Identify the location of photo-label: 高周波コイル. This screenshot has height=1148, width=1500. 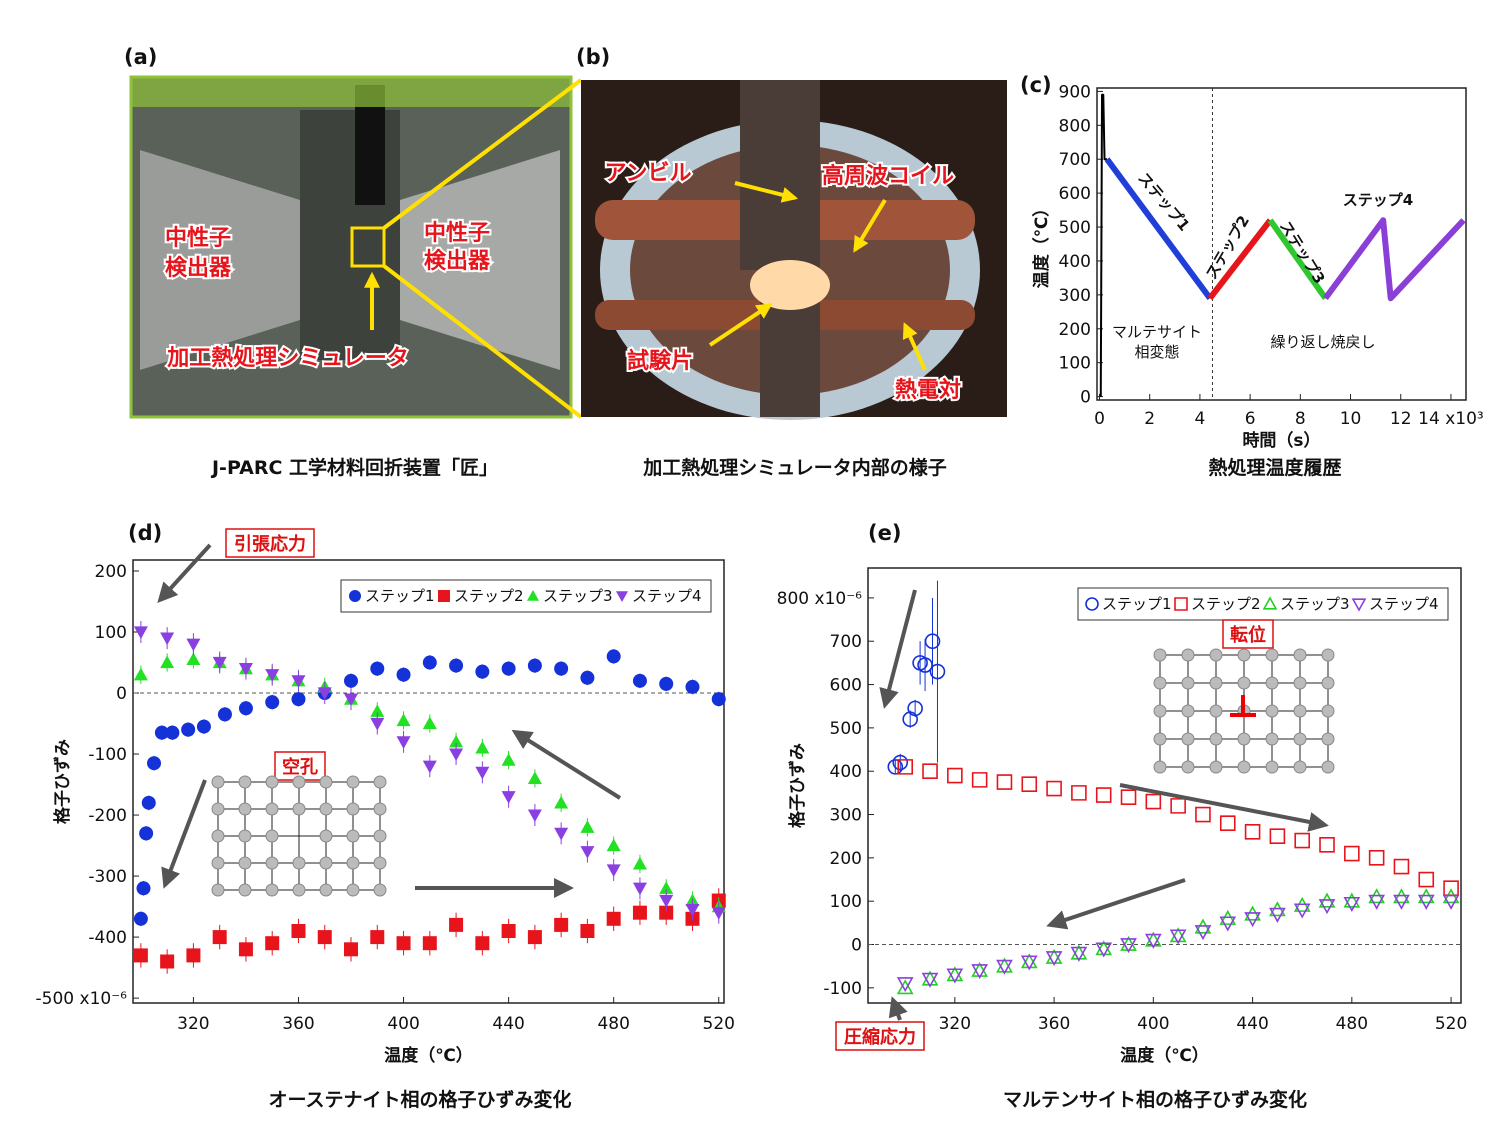
(888, 176).